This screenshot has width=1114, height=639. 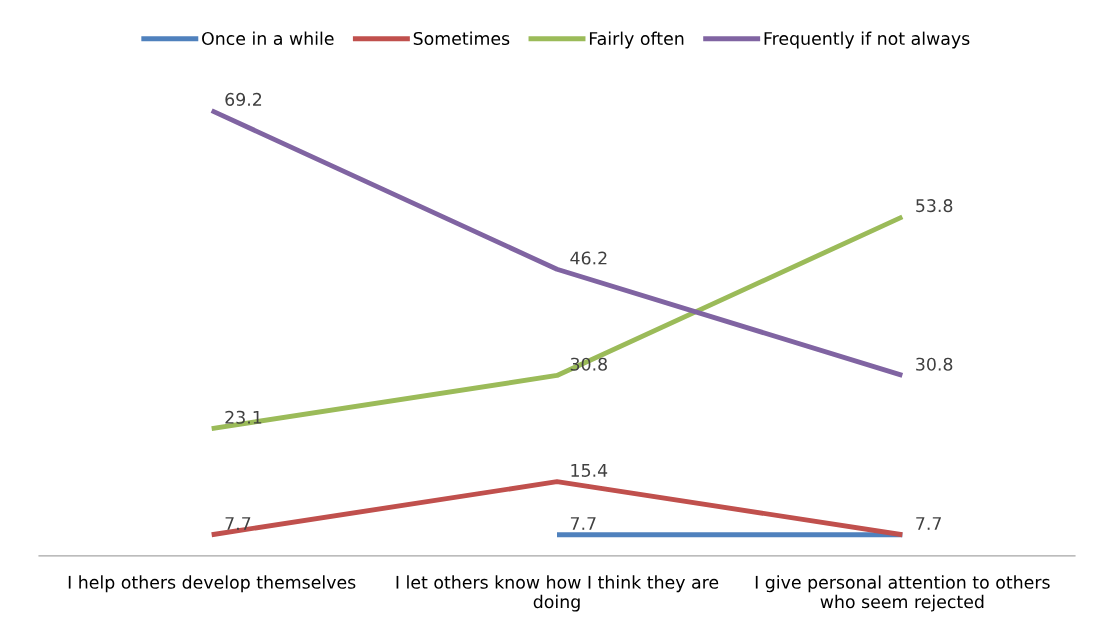 What do you see at coordinates (636, 40) in the screenshot?
I see `legend-label: Fairly often` at bounding box center [636, 40].